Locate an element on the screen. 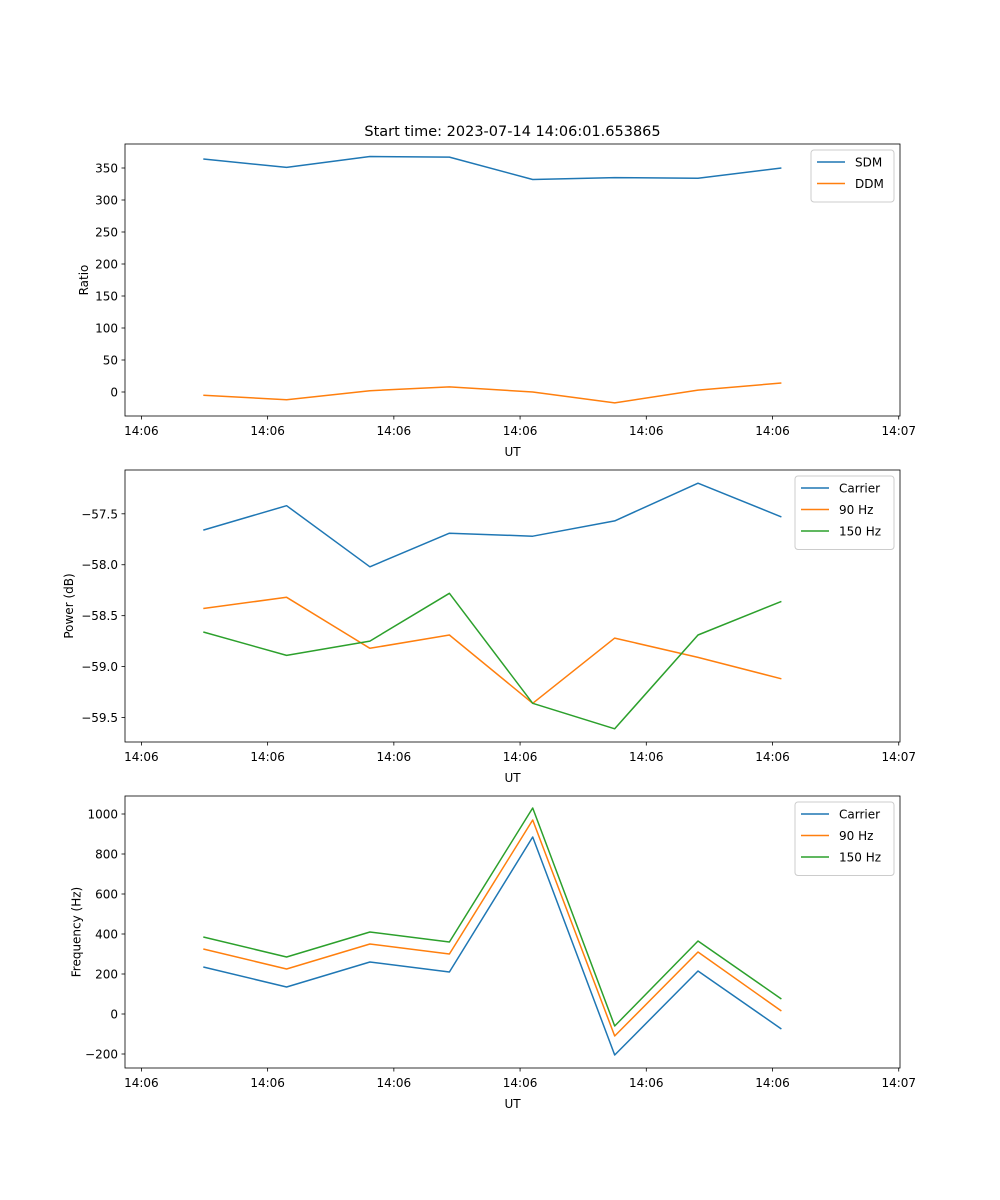  y-tick-label: 600 is located at coordinates (106, 895).